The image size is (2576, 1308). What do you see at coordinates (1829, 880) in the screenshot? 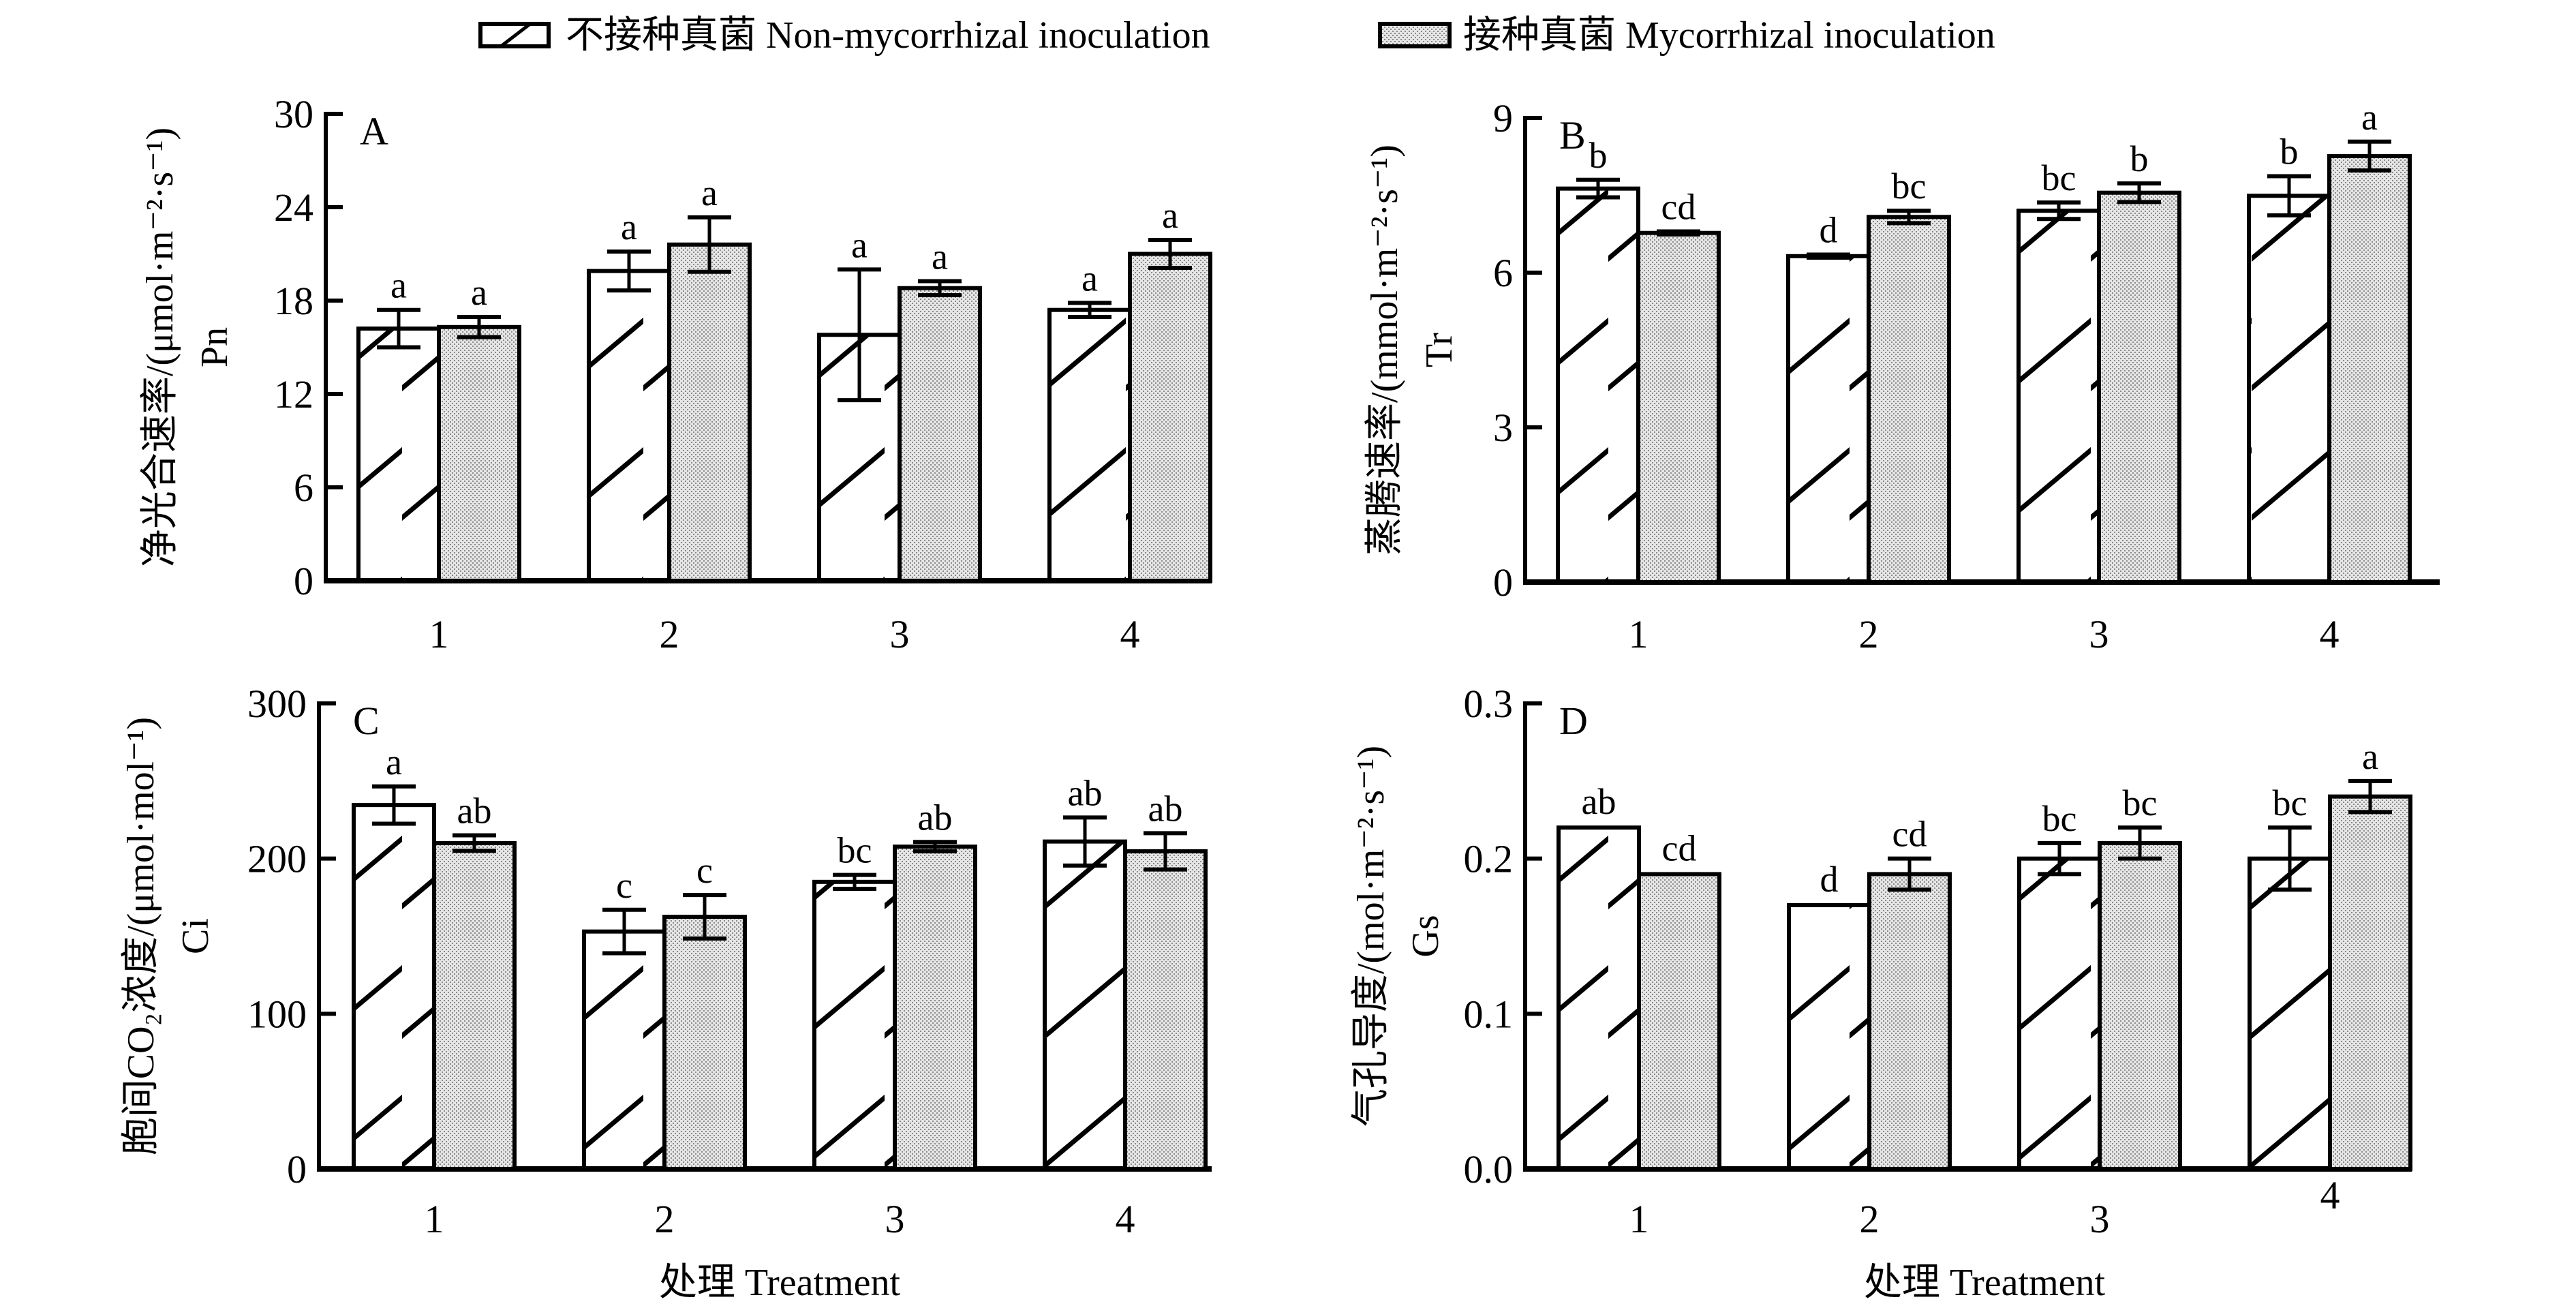
I see `significance-letter: d` at bounding box center [1829, 880].